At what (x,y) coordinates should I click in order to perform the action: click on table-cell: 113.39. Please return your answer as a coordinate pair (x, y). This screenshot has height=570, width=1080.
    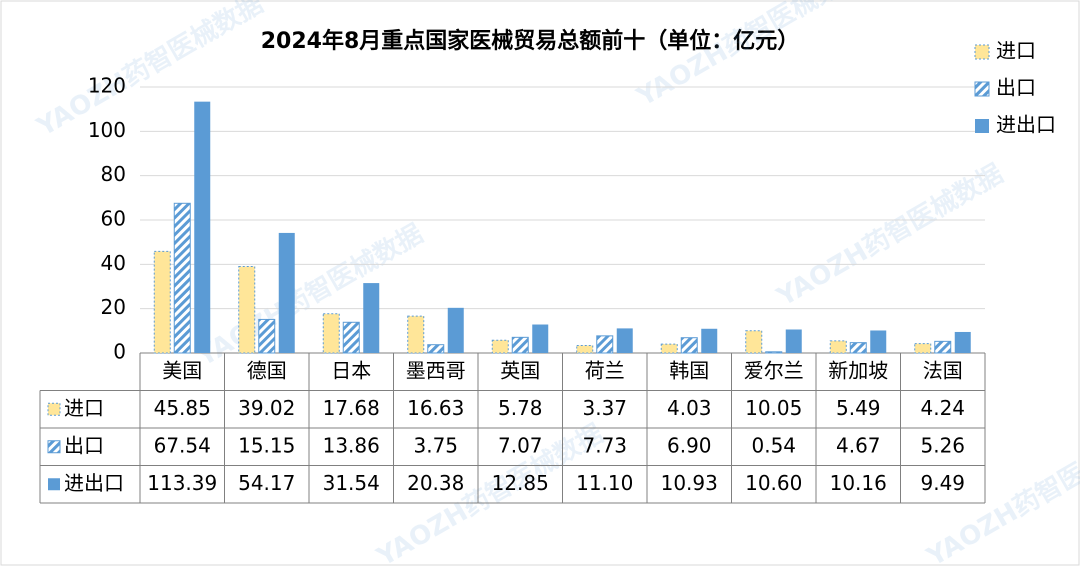
    Looking at the image, I should click on (182, 483).